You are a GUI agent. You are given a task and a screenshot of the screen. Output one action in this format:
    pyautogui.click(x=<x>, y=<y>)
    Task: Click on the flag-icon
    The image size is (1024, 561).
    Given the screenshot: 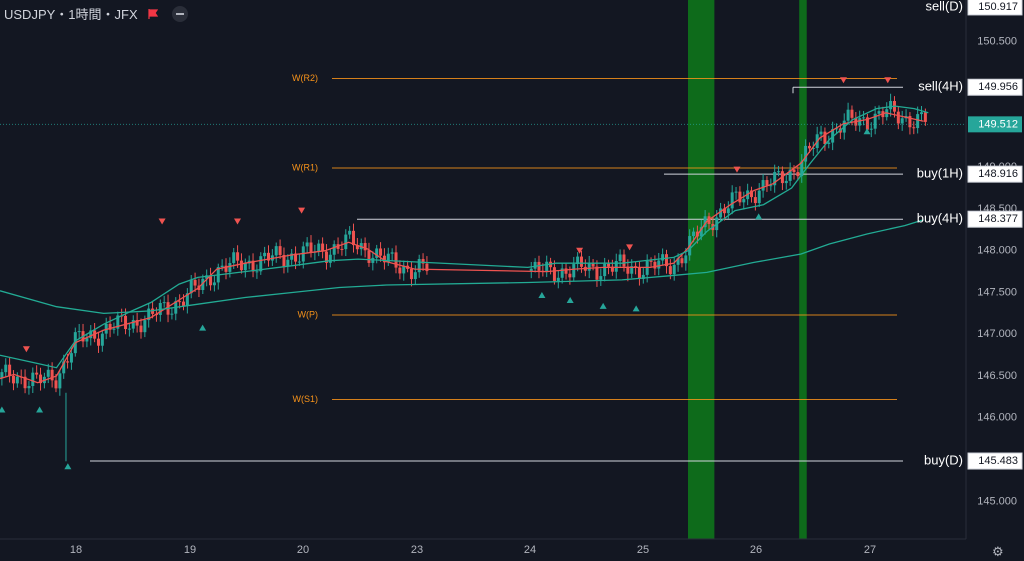 What is the action you would take?
    pyautogui.click(x=153, y=13)
    